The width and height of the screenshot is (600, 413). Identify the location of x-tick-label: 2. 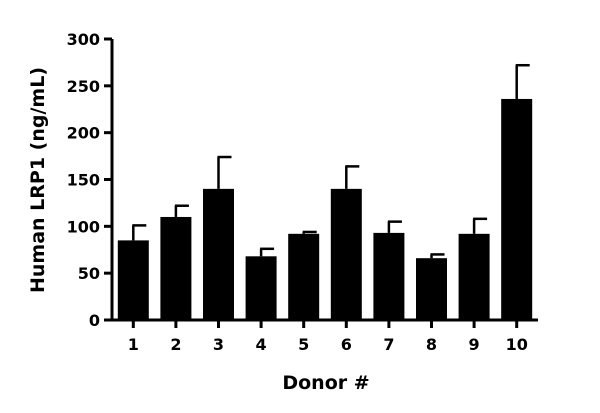
(175, 344).